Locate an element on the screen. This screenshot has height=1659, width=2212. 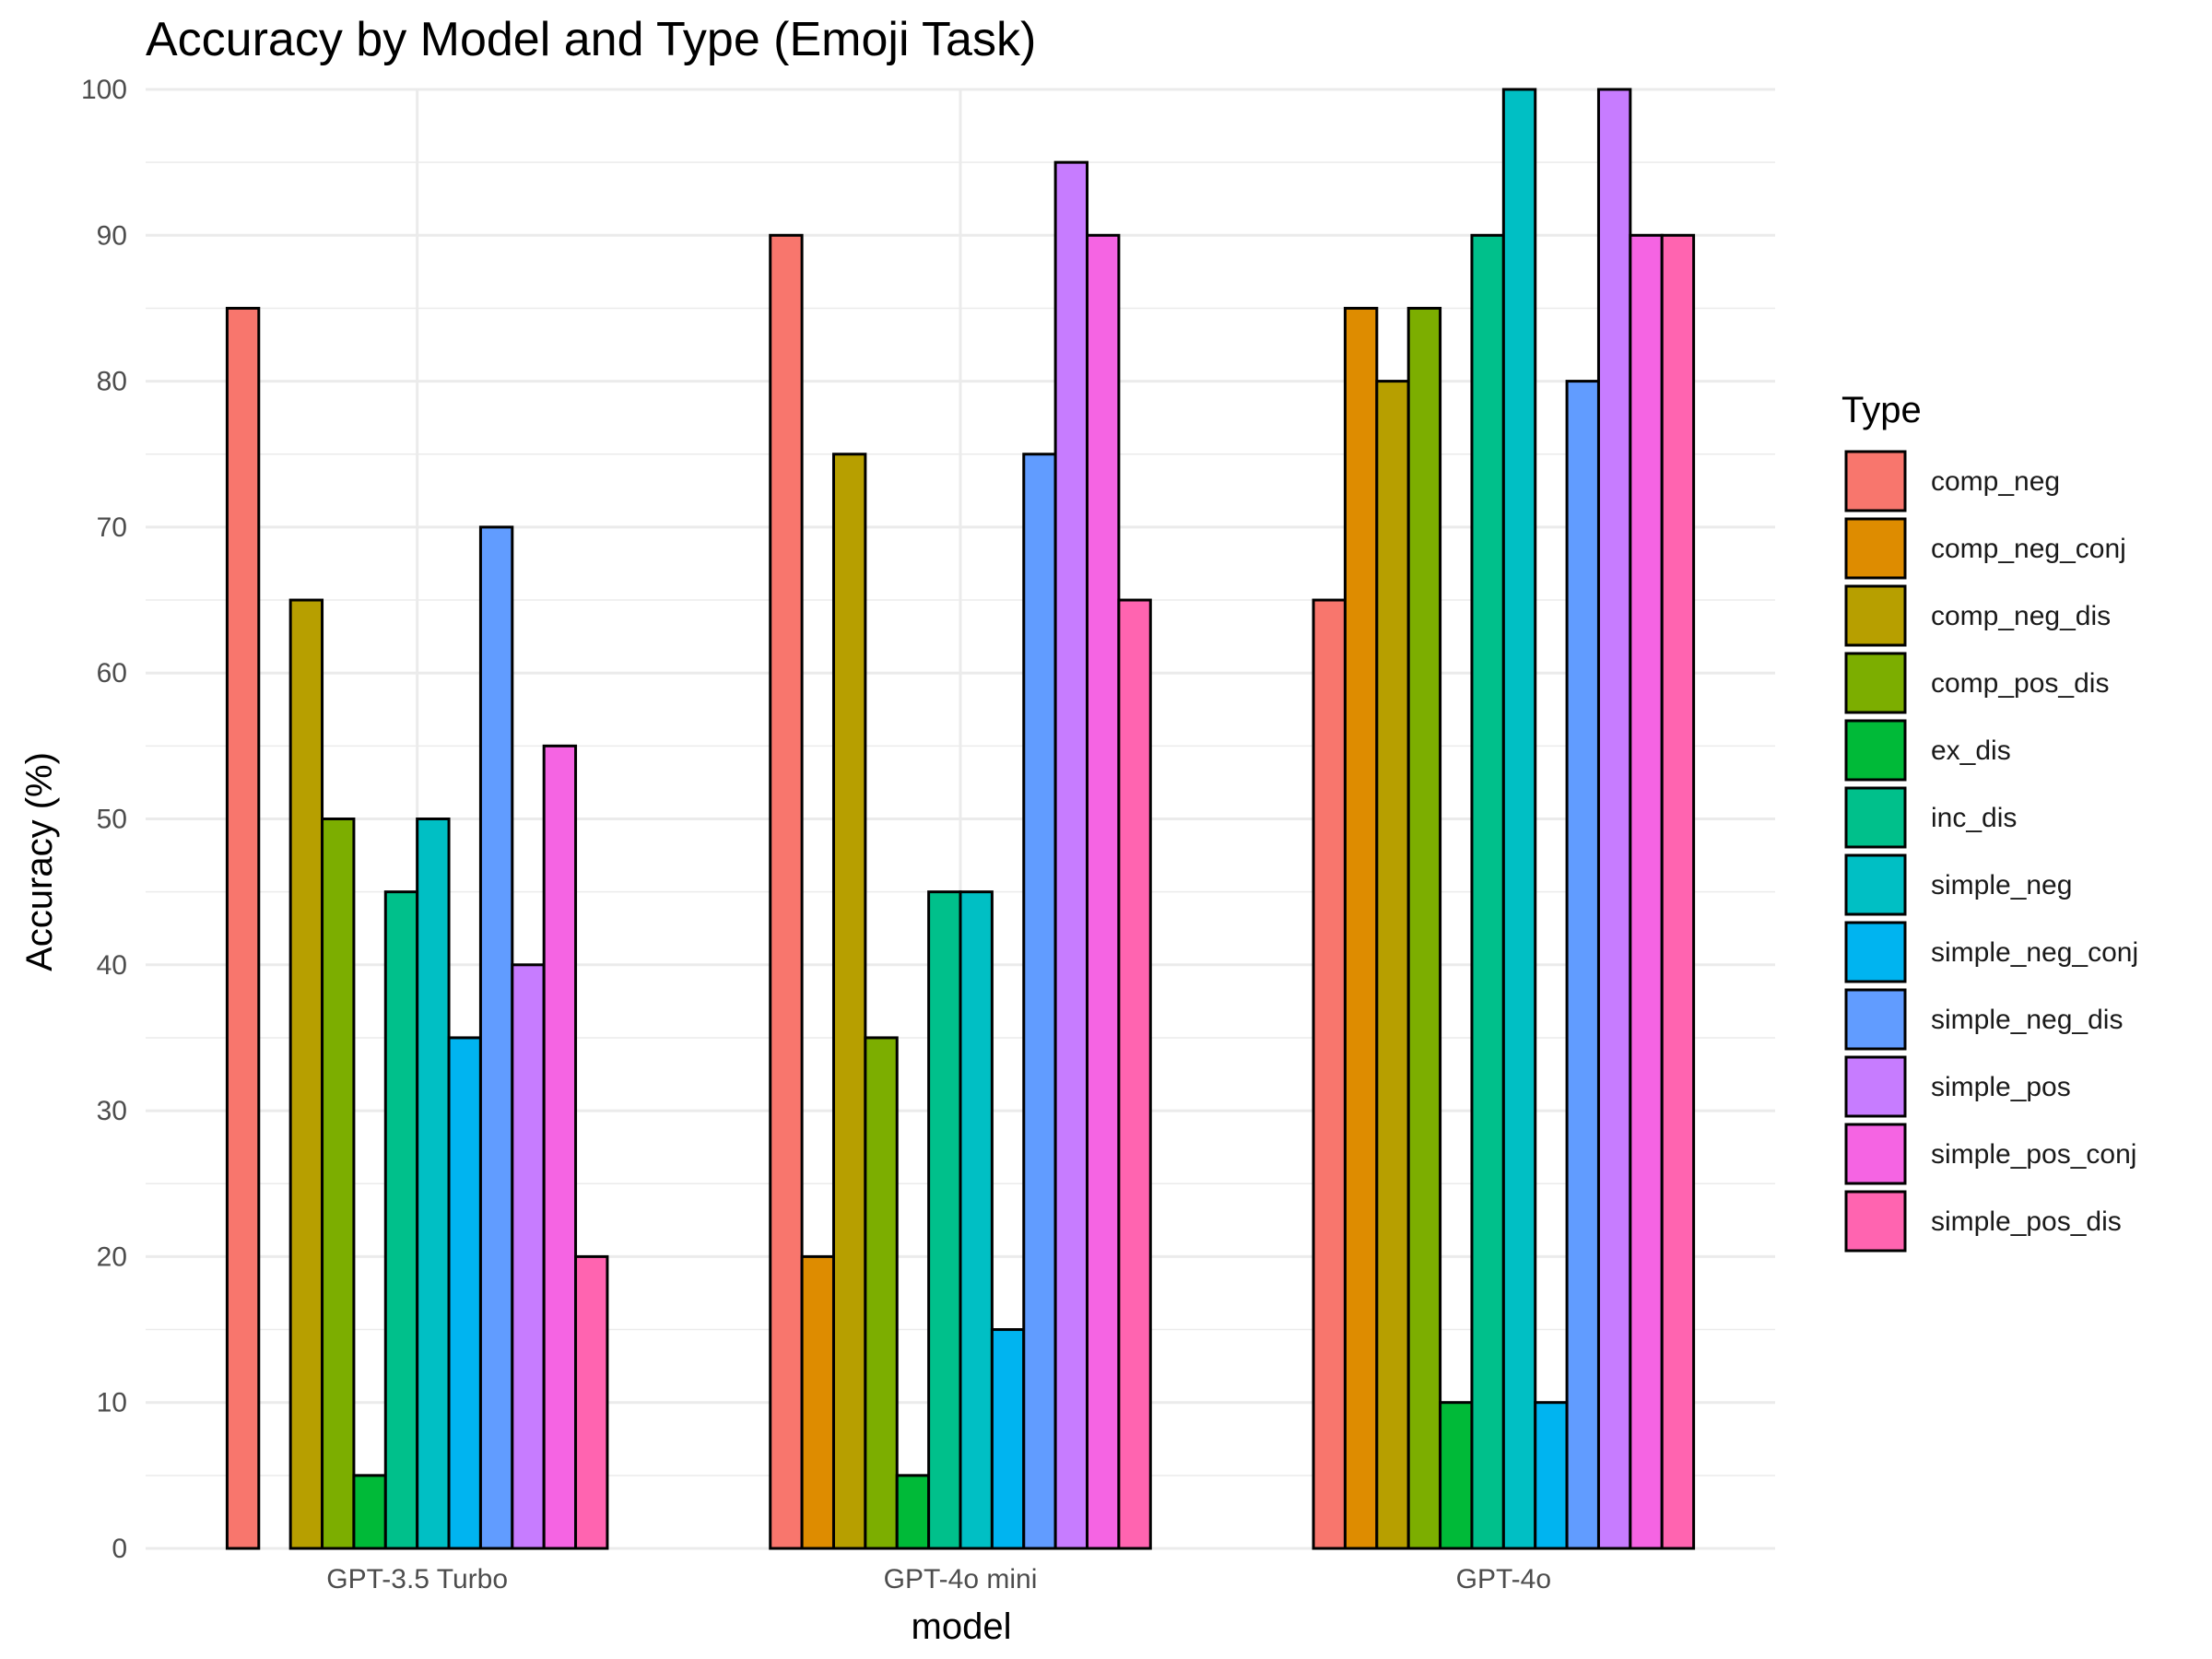
y-tick-label: 10 is located at coordinates (112, 1403).